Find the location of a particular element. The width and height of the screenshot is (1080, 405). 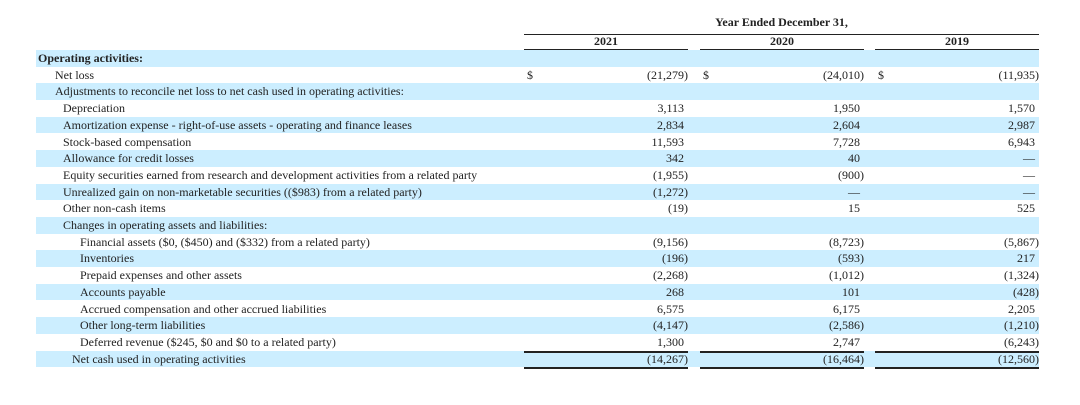

value-2019: (428) is located at coordinates (1026, 291).